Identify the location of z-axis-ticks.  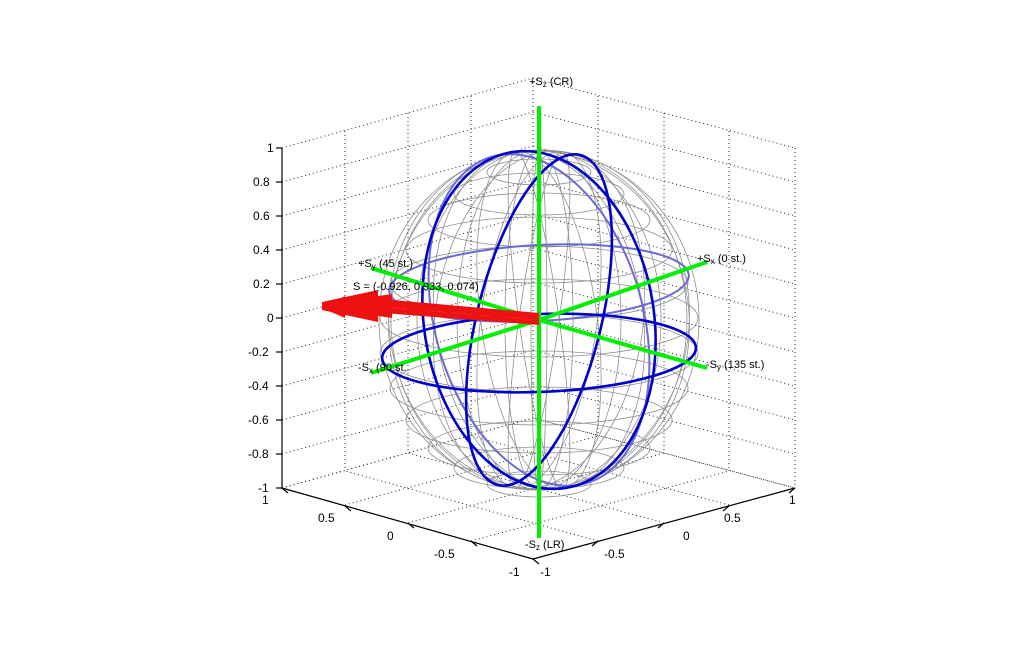
(279, 318).